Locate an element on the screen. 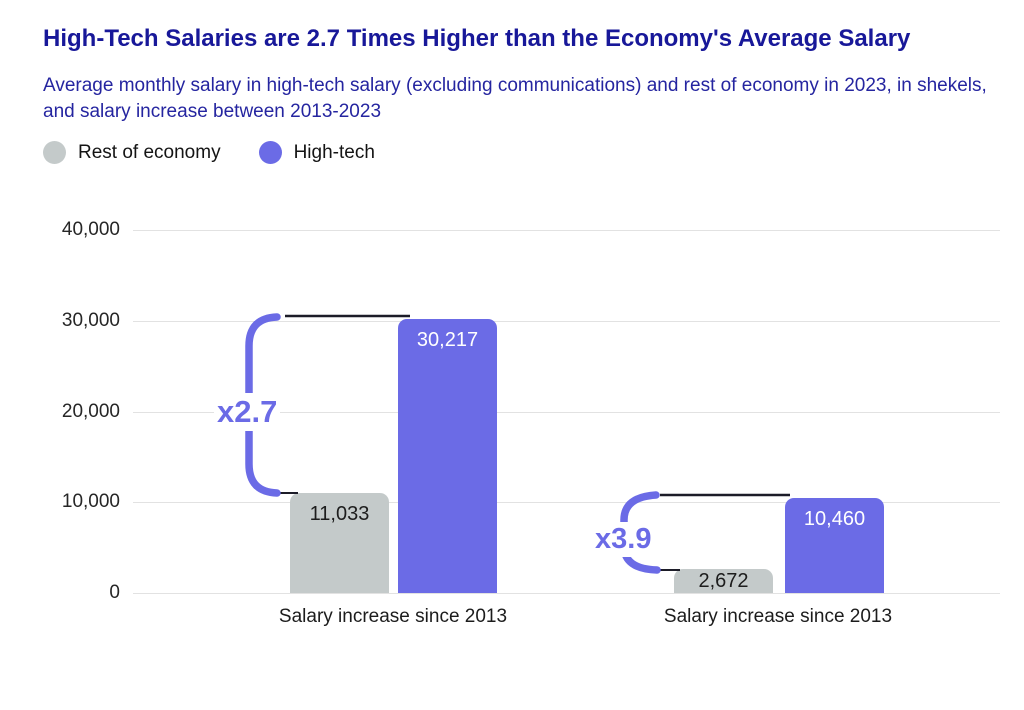 Image resolution: width=1024 pixels, height=710 pixels. x-axis-label-group2: Salary increase since 2013 is located at coordinates (778, 616).